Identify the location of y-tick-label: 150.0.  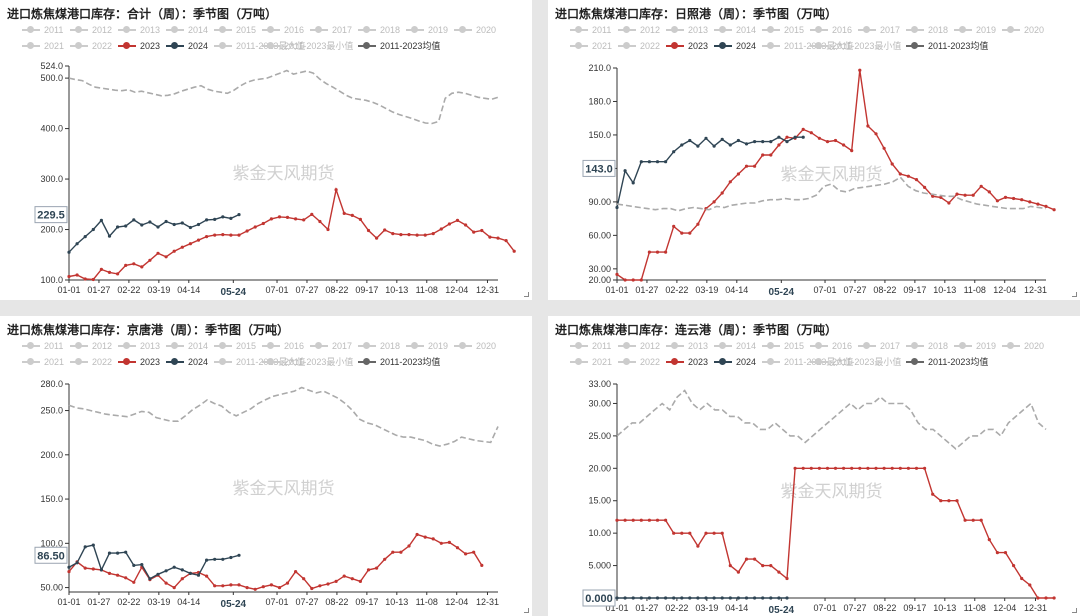
(599, 135).